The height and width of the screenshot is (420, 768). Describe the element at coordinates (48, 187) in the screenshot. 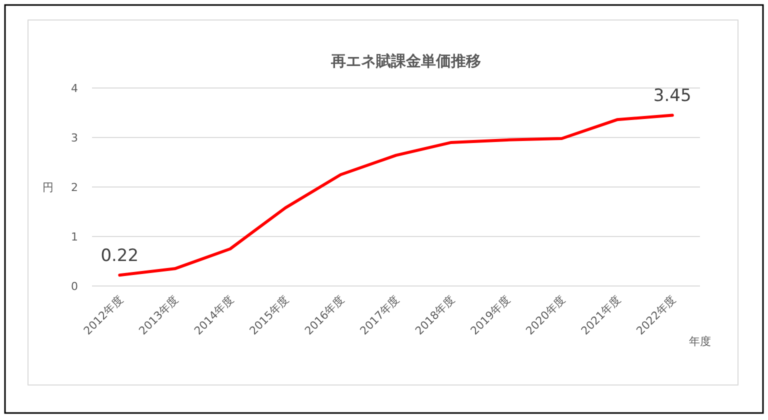

I see `y-axis-title: 円` at that location.